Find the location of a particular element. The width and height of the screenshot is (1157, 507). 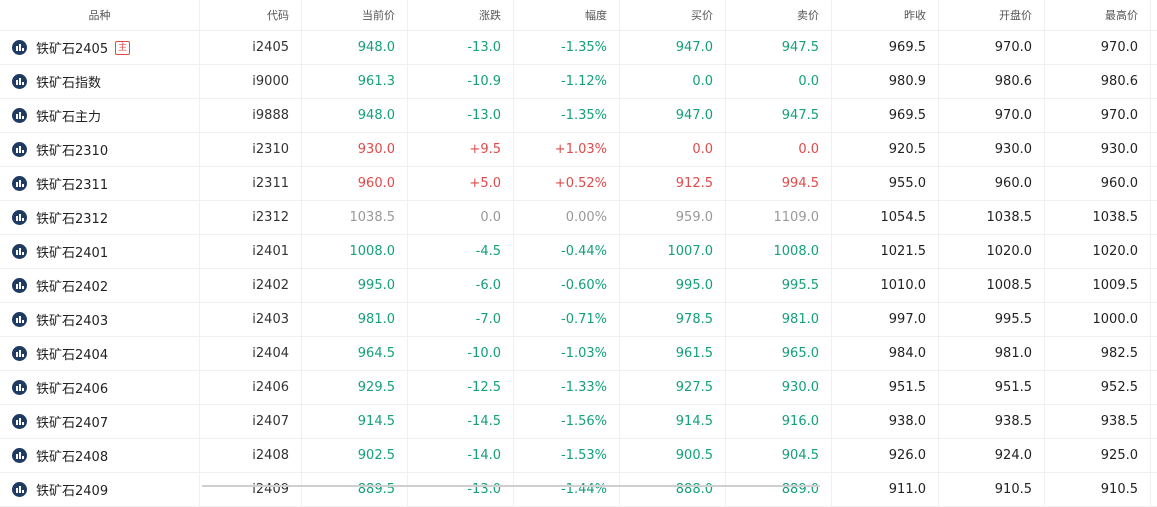

high-cell: 925.0 is located at coordinates (1098, 455).